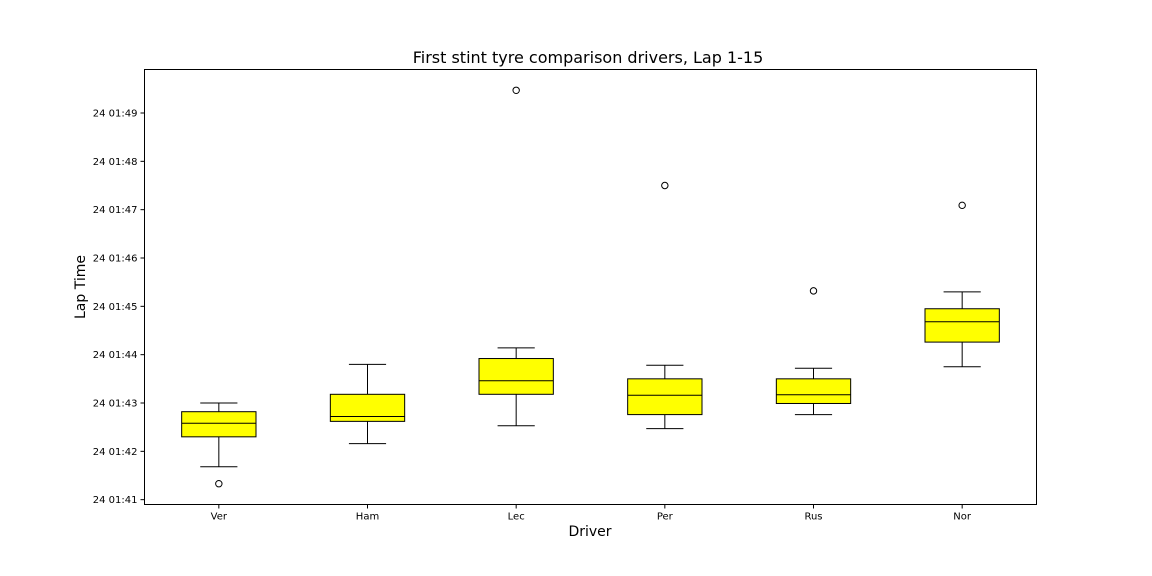  Describe the element at coordinates (115, 162) in the screenshot. I see `y-tick-label: 24 01:48` at that location.